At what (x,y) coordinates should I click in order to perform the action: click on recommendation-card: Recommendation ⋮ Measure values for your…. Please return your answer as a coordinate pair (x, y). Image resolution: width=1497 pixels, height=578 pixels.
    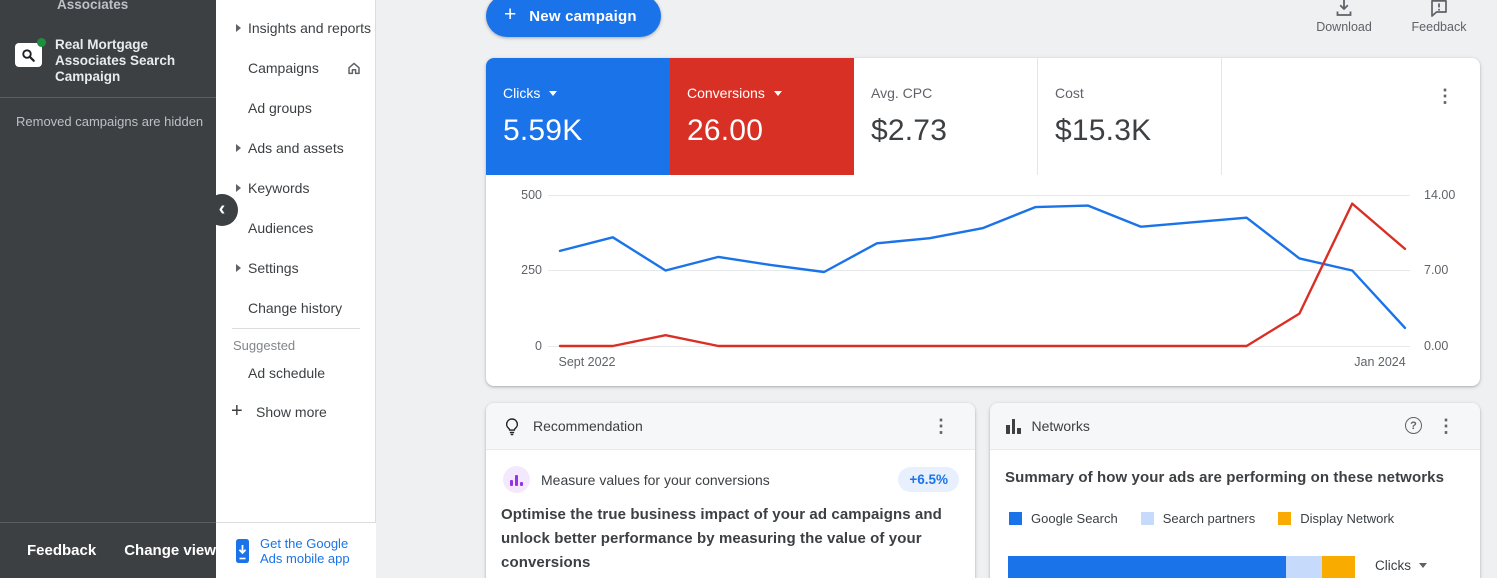
    Looking at the image, I should click on (730, 490).